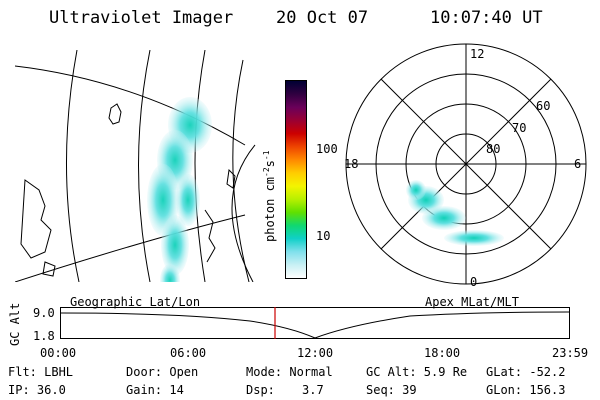  Describe the element at coordinates (442, 353) in the screenshot. I see `x-tick-1800: 18:00` at that location.